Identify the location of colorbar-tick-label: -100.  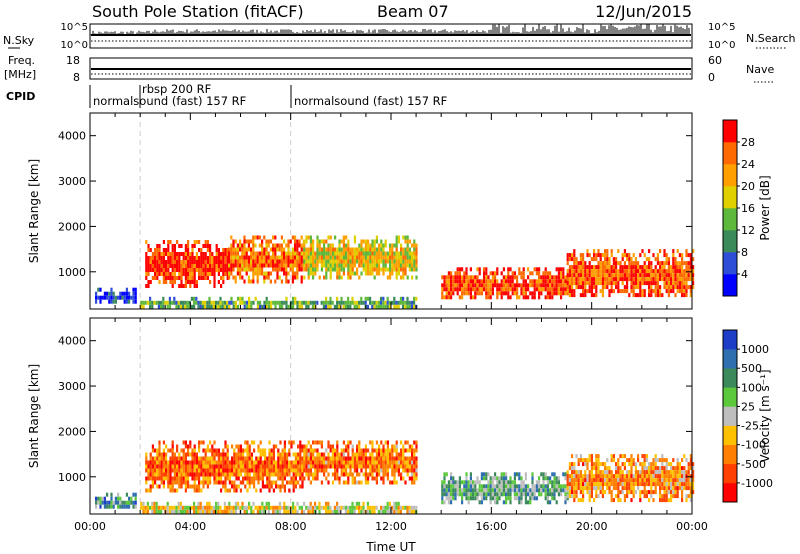
(753, 445).